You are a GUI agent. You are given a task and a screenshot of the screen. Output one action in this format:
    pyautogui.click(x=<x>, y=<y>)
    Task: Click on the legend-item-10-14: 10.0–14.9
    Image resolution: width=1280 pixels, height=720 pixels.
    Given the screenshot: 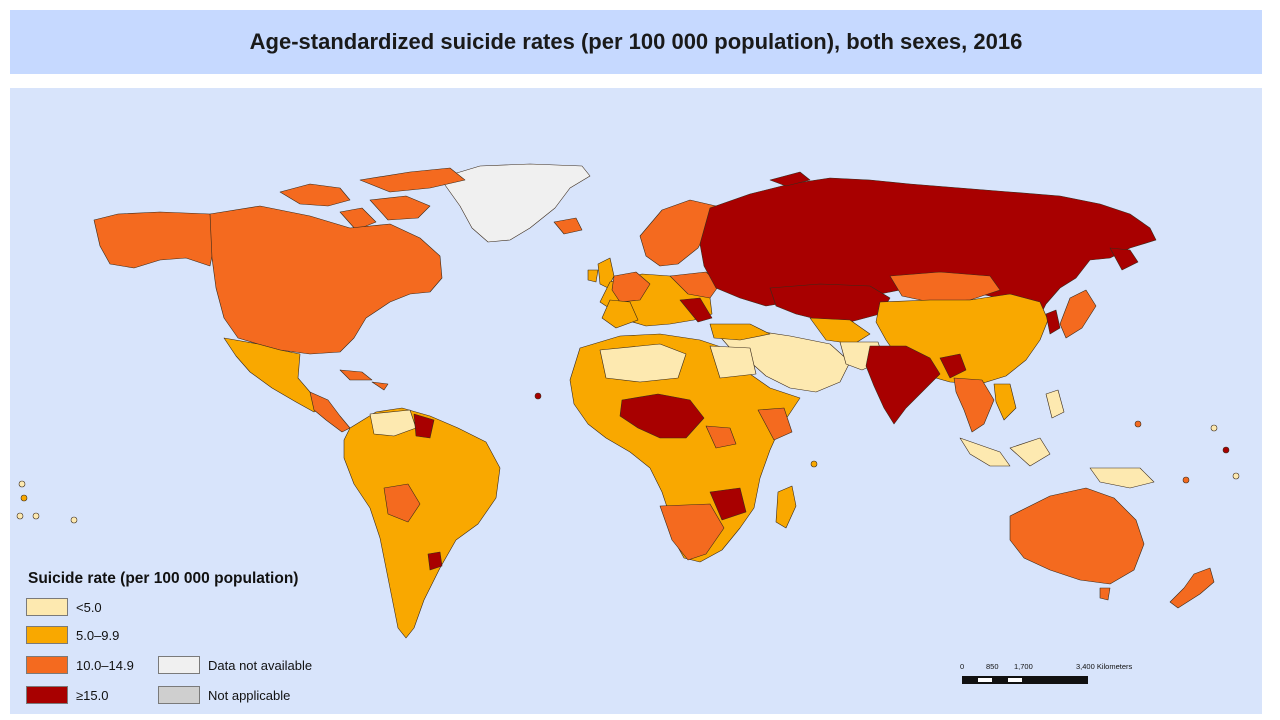 What is the action you would take?
    pyautogui.click(x=80, y=665)
    